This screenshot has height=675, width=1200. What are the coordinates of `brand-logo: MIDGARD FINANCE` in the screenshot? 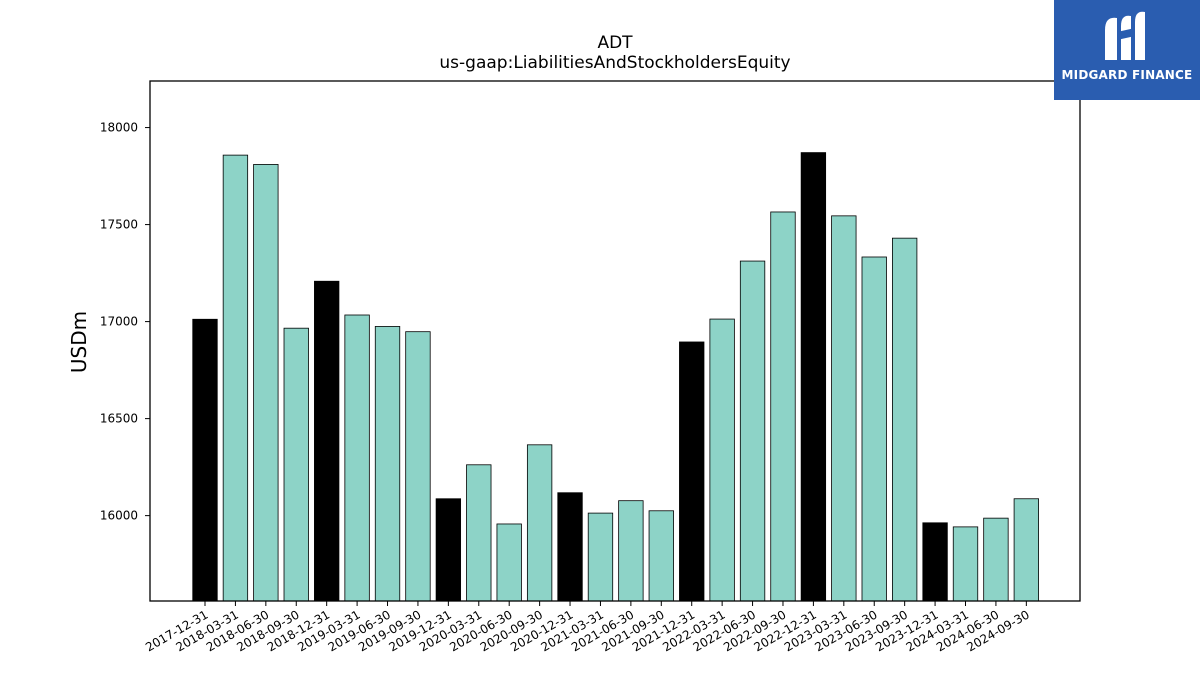 It's located at (1127, 50).